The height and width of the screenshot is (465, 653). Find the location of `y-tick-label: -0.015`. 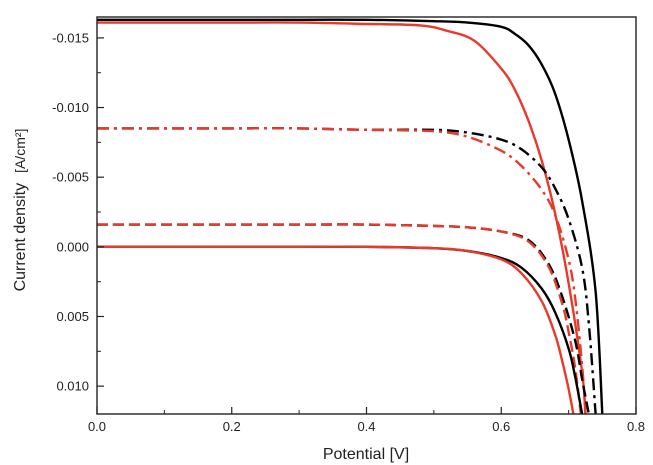

y-tick-label: -0.015 is located at coordinates (70, 37).